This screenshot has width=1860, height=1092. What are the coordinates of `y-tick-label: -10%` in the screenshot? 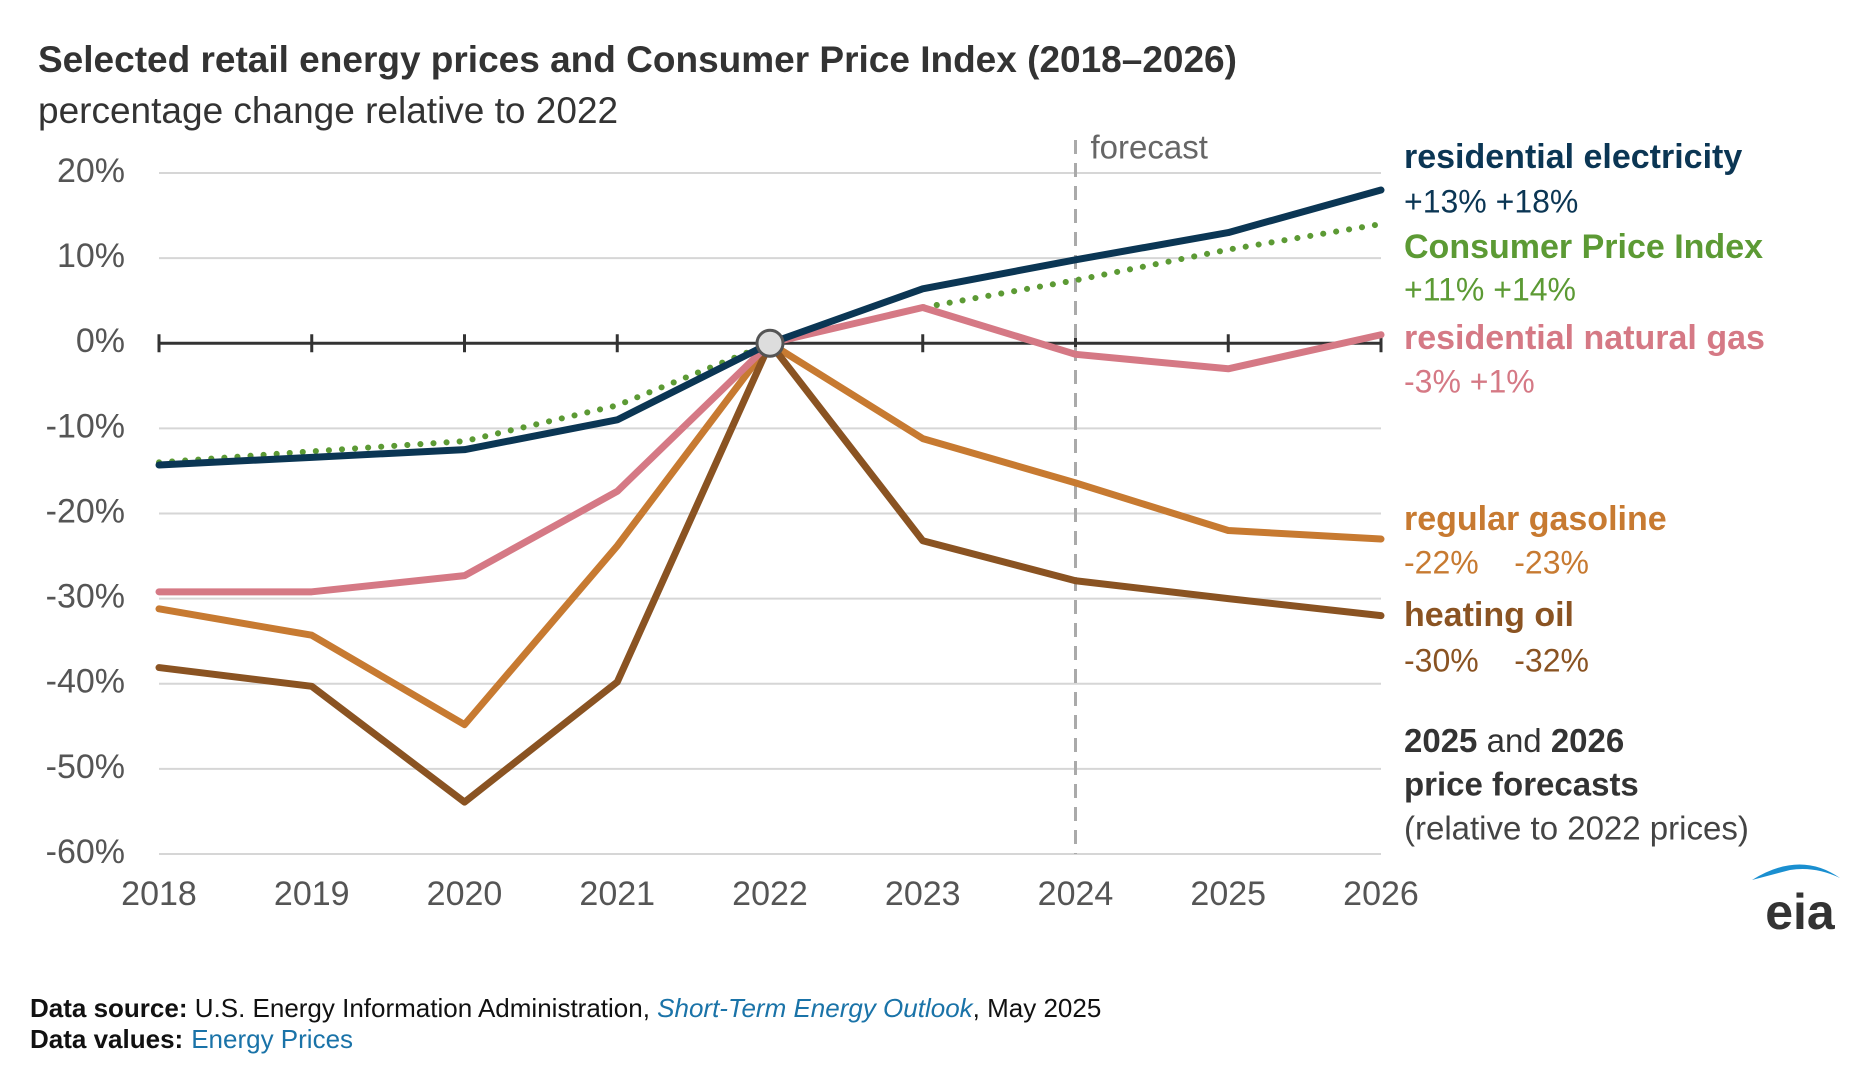 It's located at (85, 426).